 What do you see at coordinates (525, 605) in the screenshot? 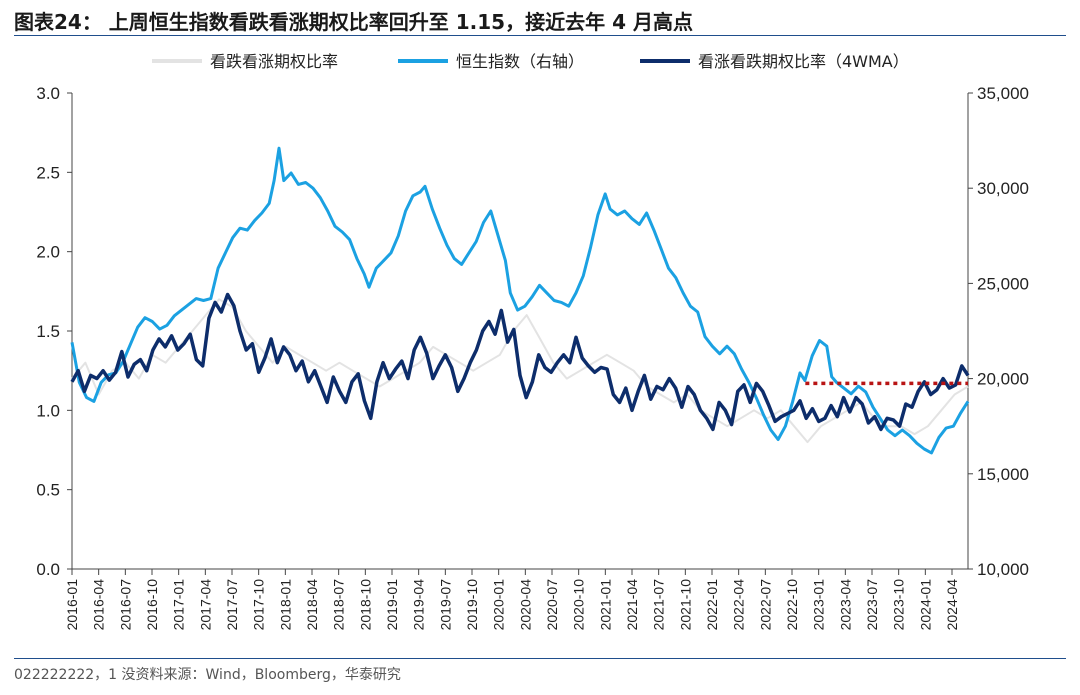
I see `x-tick-label-17: 2020-04` at bounding box center [525, 605].